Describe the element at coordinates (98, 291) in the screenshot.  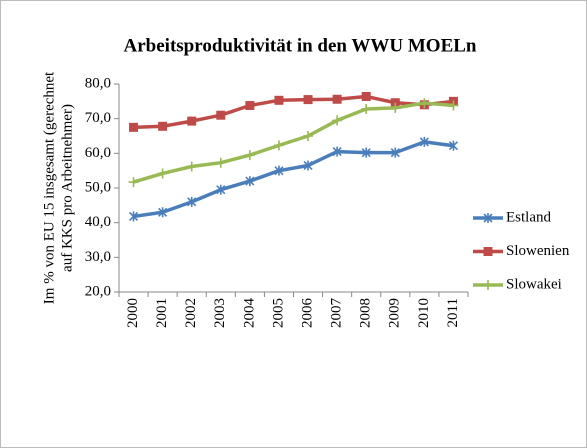
I see `y-tick-label: 20,0` at that location.